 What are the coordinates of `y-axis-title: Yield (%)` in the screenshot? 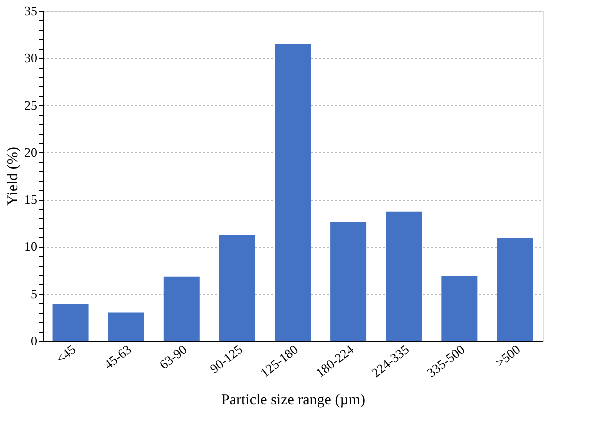 It's located at (14, 176).